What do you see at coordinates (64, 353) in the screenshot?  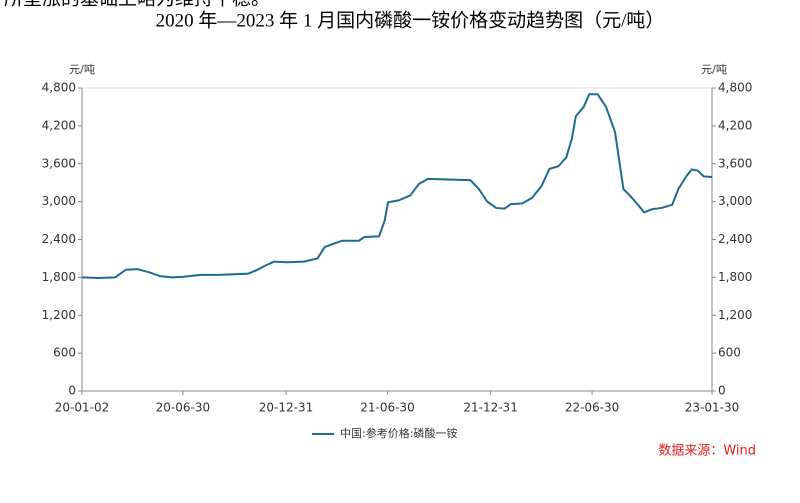 I see `yticks-label: 600` at bounding box center [64, 353].